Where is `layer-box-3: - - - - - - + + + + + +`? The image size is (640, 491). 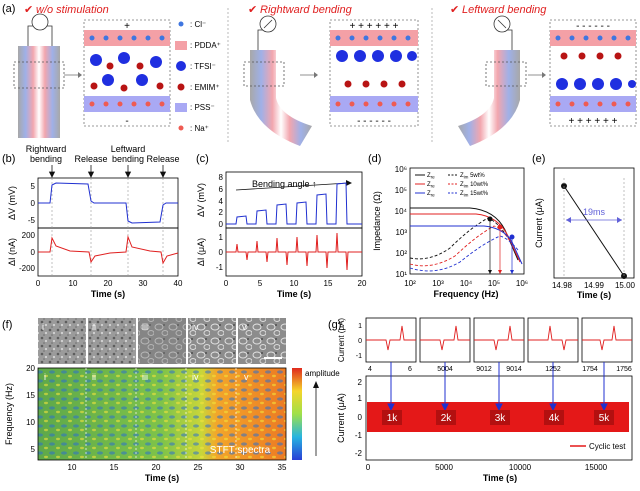 layer-box-3: - - - - - - + + + + + + is located at coordinates (593, 73).